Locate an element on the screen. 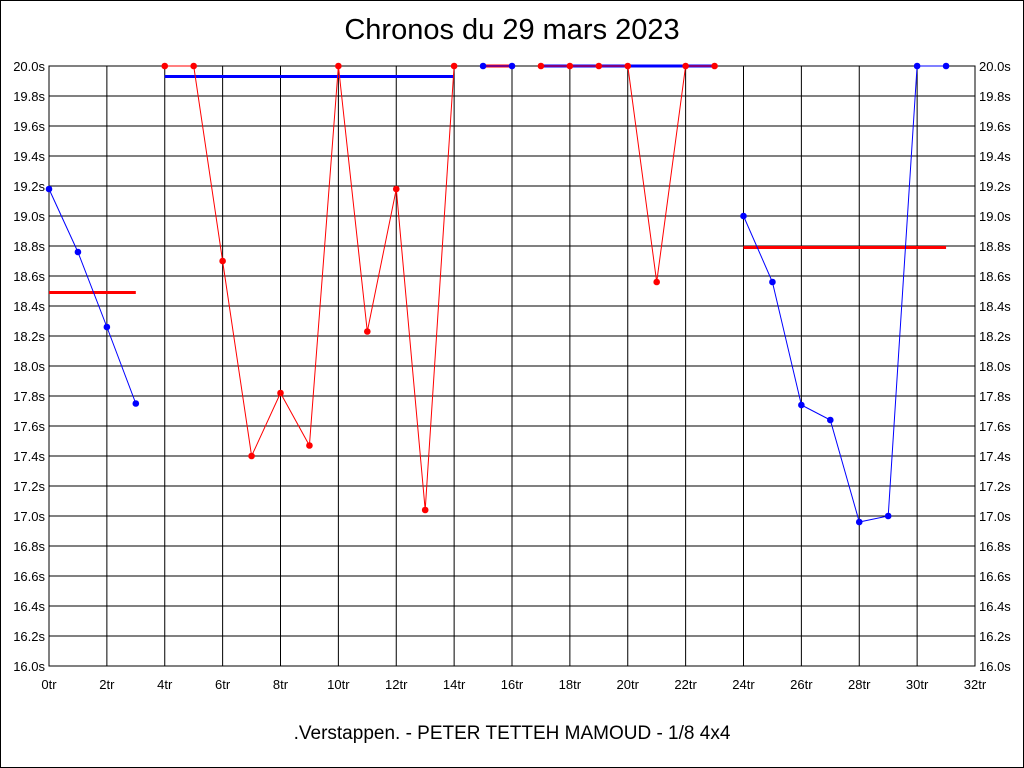  x-tick-label: 28tr is located at coordinates (859, 684).